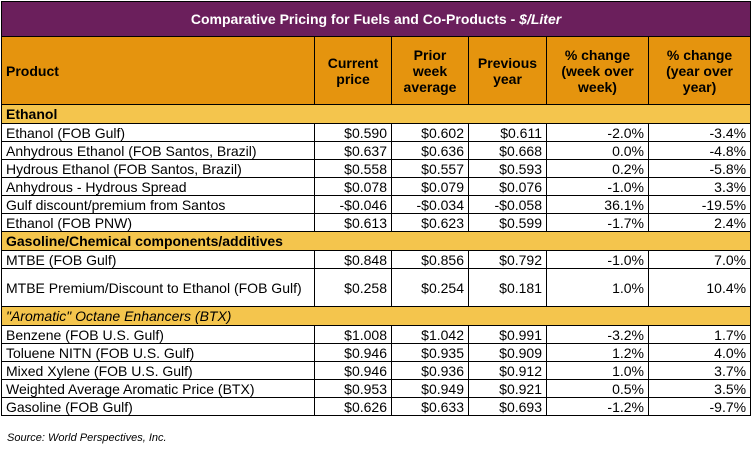 This screenshot has height=449, width=751. I want to click on cell-current-price: $0.078, so click(353, 186).